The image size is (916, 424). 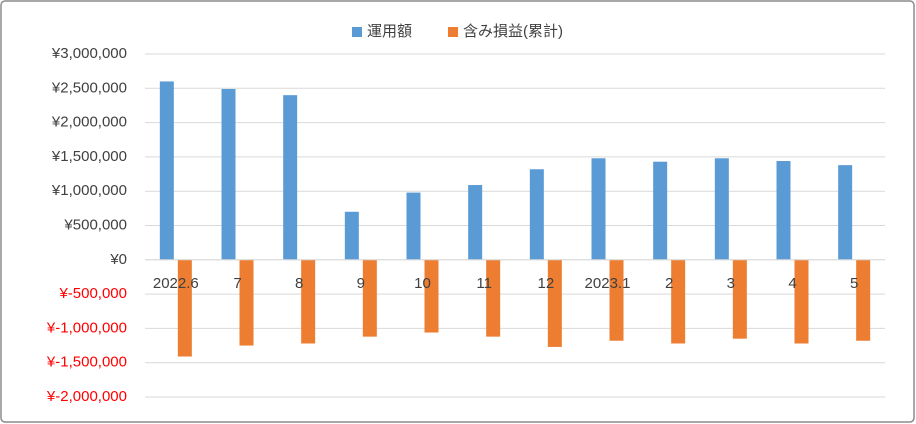 I want to click on x-tick-label: 2022.6, so click(x=176, y=283).